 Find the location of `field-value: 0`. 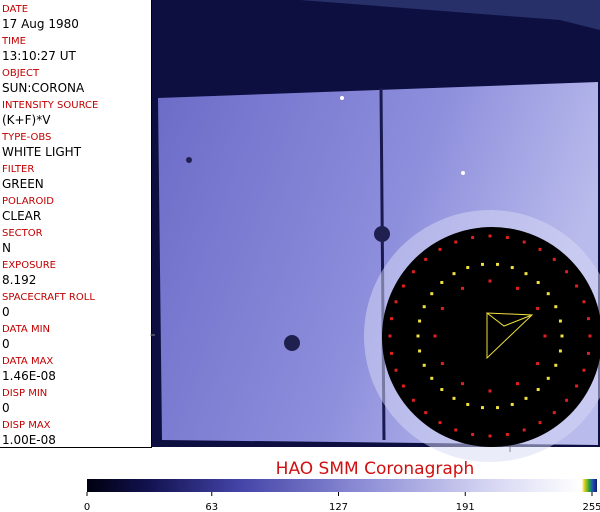

field-value: 0 is located at coordinates (6, 312).